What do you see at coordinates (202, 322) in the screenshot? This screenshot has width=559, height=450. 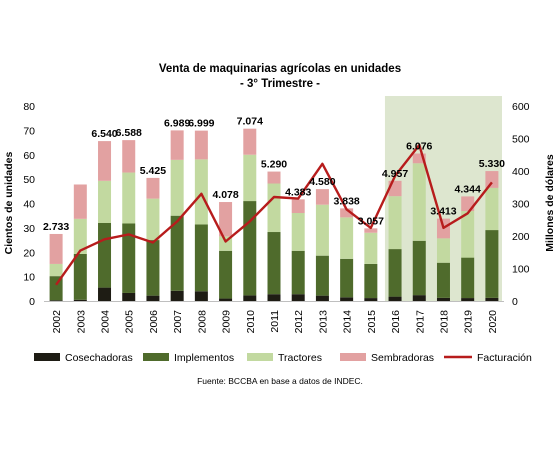 I see `x-tick-label-2008: 2008` at bounding box center [202, 322].